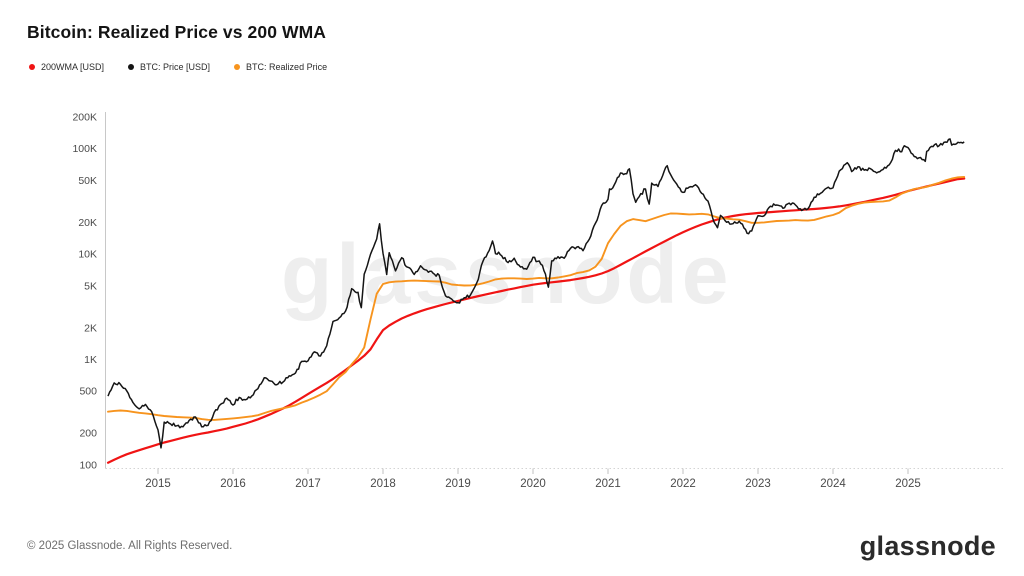 This screenshot has height=576, width=1024. Describe the element at coordinates (84, 117) in the screenshot. I see `y-axis-label: 200K` at that location.